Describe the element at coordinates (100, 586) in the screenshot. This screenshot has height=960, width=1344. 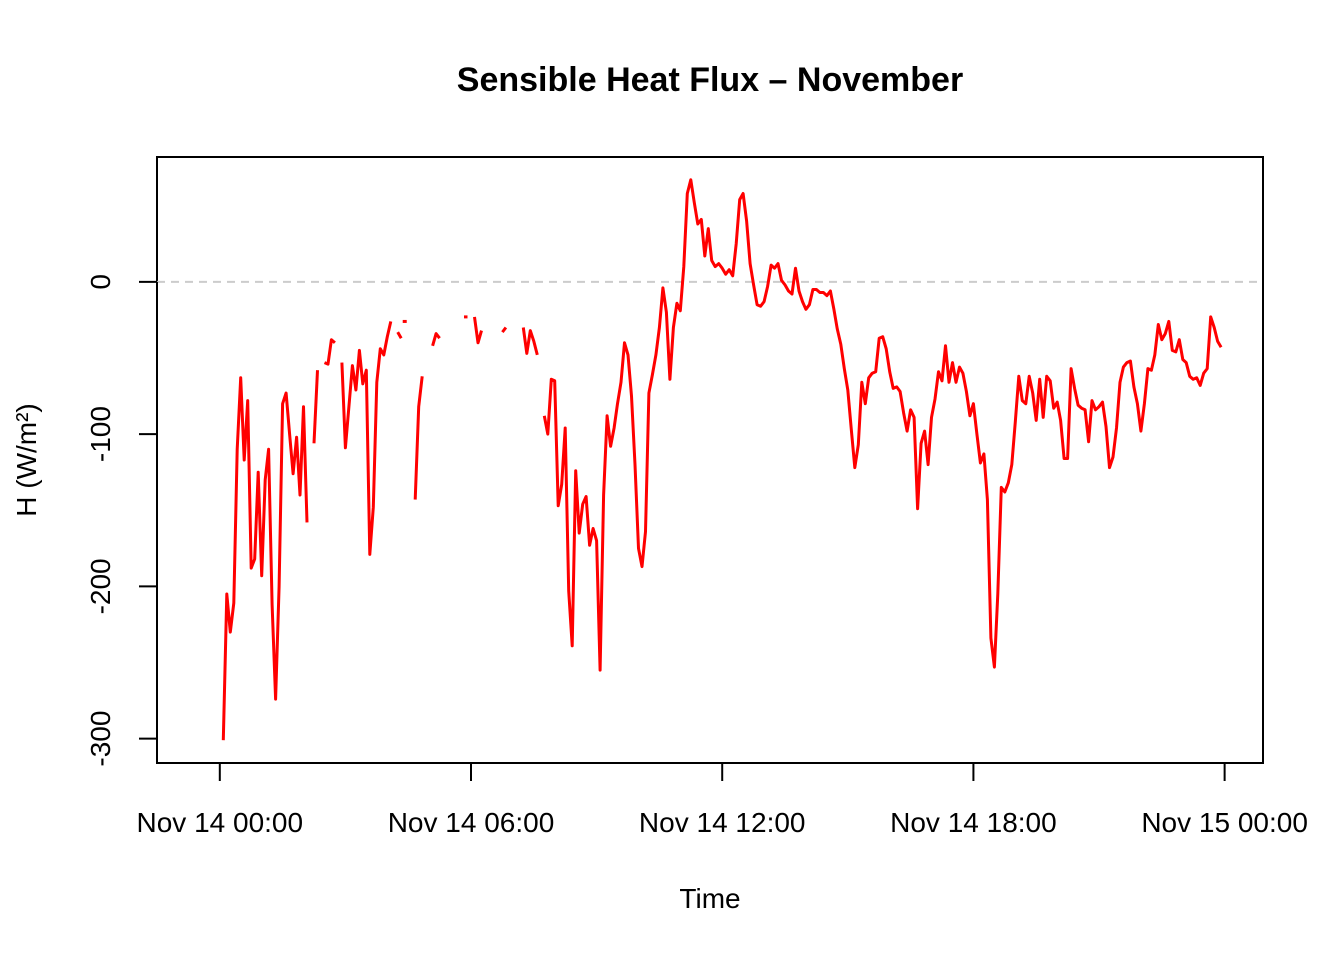
I see `y-tick-label: -200` at that location.